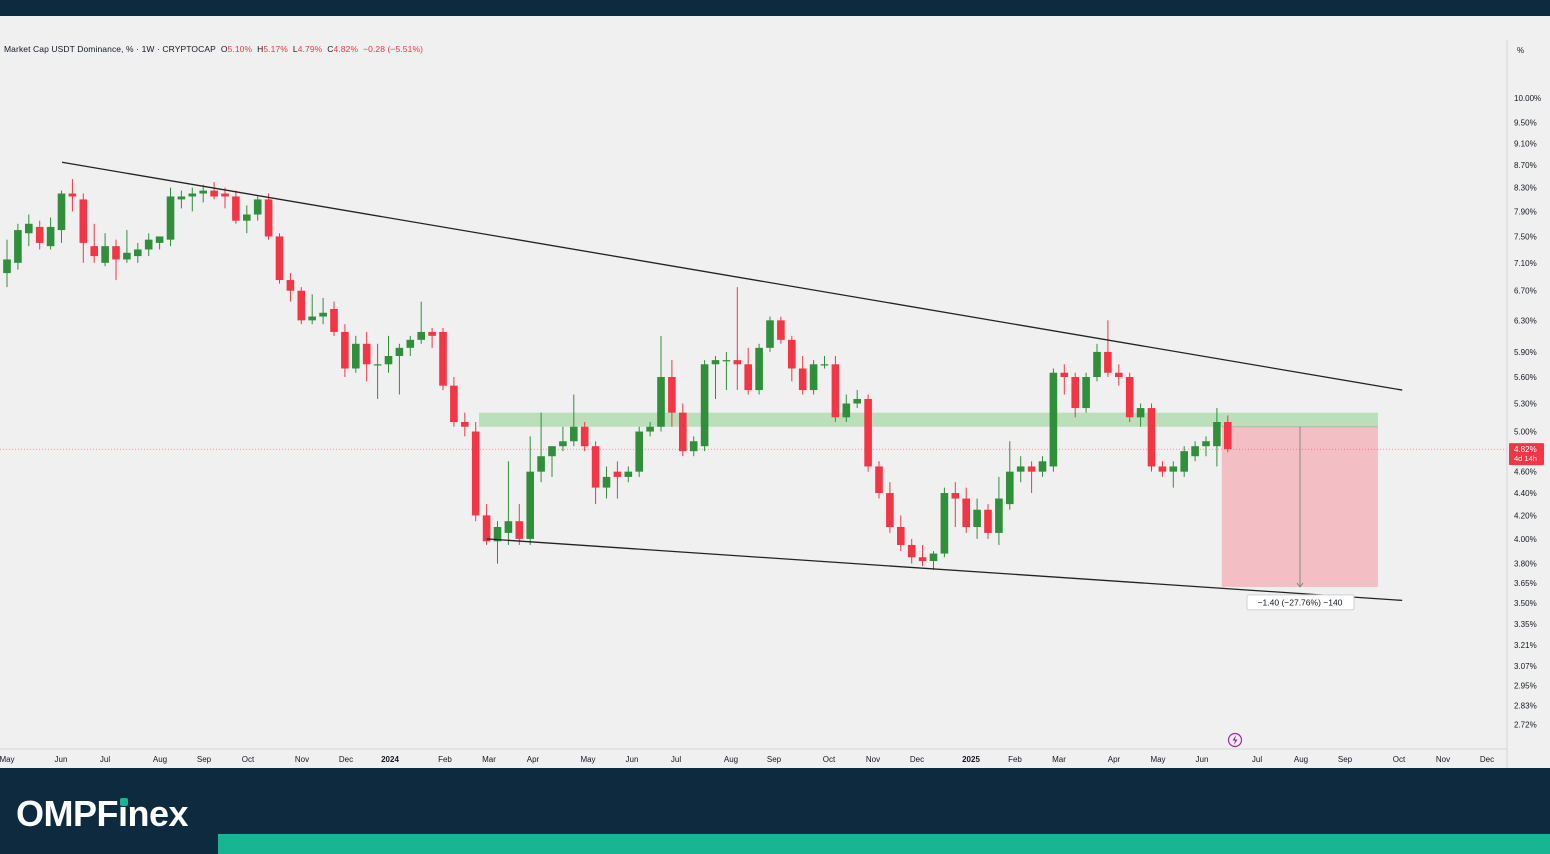 The image size is (1550, 854). What do you see at coordinates (944, 570) in the screenshot?
I see `support-trendline` at bounding box center [944, 570].